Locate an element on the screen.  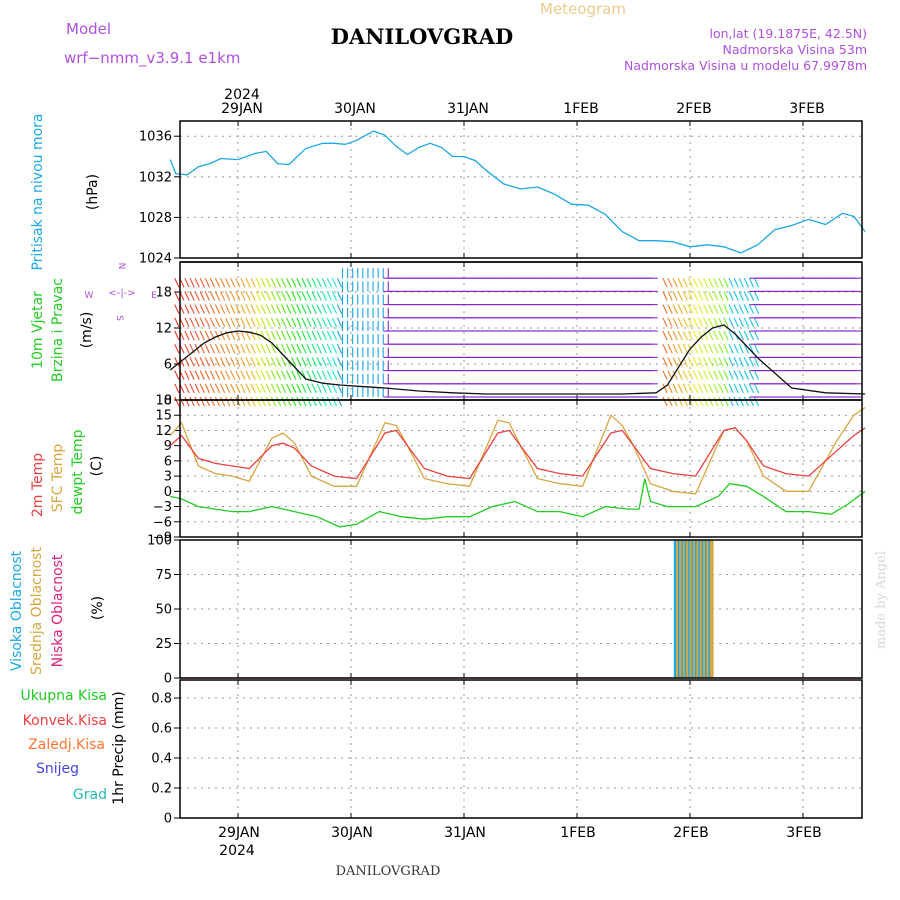
y-tick-label: 0 is located at coordinates (168, 401).